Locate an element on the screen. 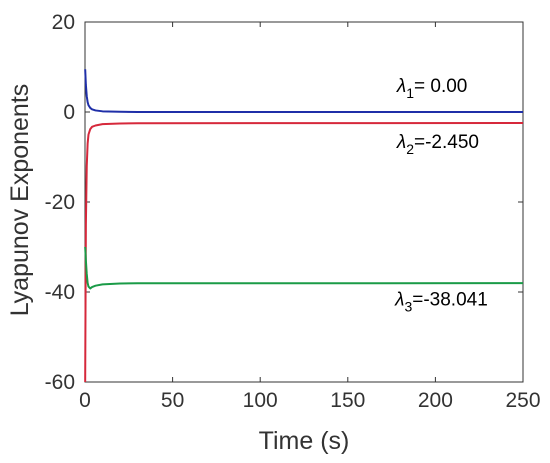 The image size is (550, 463). lambda-subscript: 1 is located at coordinates (410, 93).